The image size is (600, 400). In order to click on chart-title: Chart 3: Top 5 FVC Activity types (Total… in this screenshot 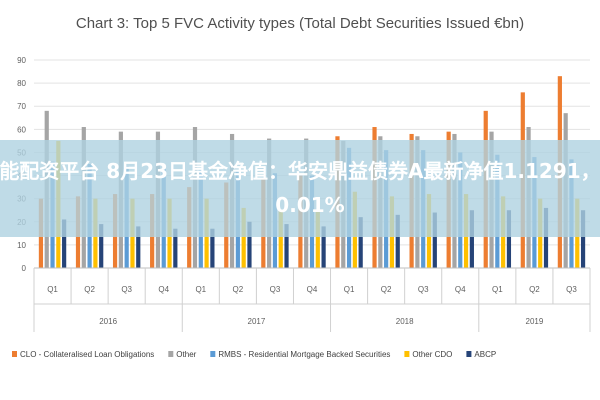, I will do `click(300, 23)`.